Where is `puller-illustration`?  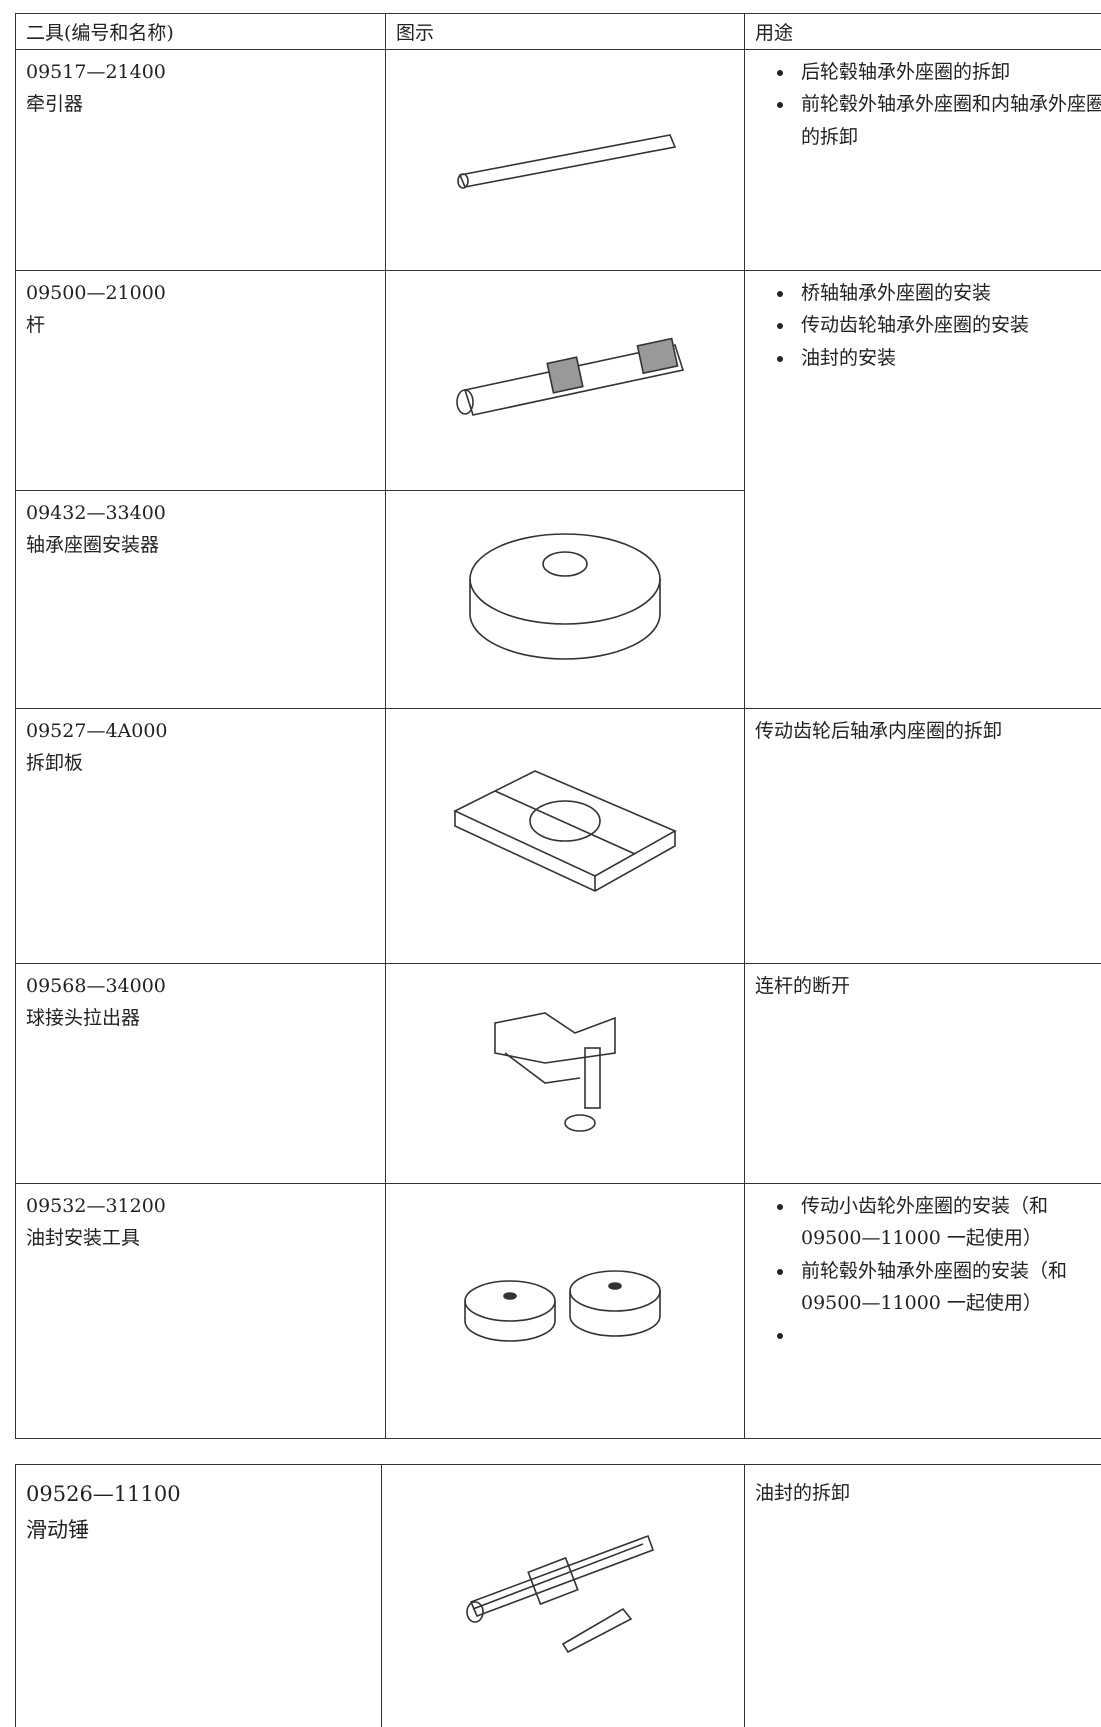 puller-illustration is located at coordinates (555, 1072).